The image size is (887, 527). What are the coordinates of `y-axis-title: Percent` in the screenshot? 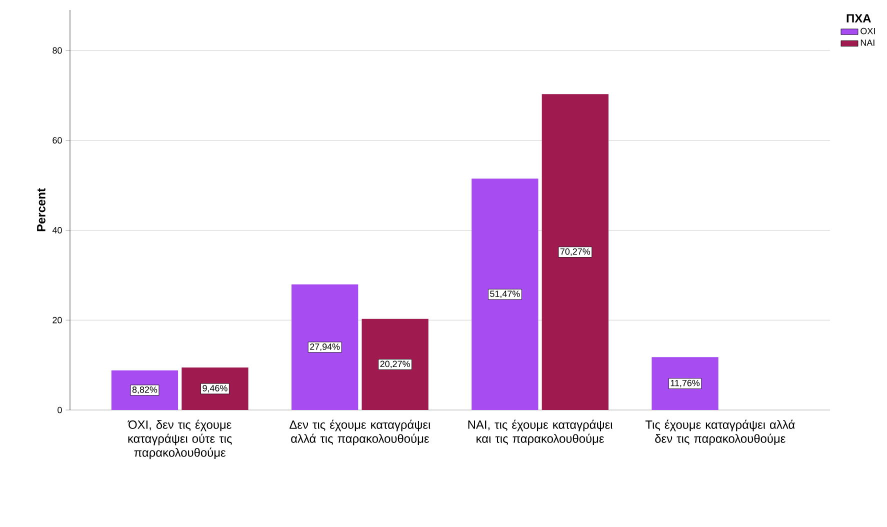 It's located at (41, 210).